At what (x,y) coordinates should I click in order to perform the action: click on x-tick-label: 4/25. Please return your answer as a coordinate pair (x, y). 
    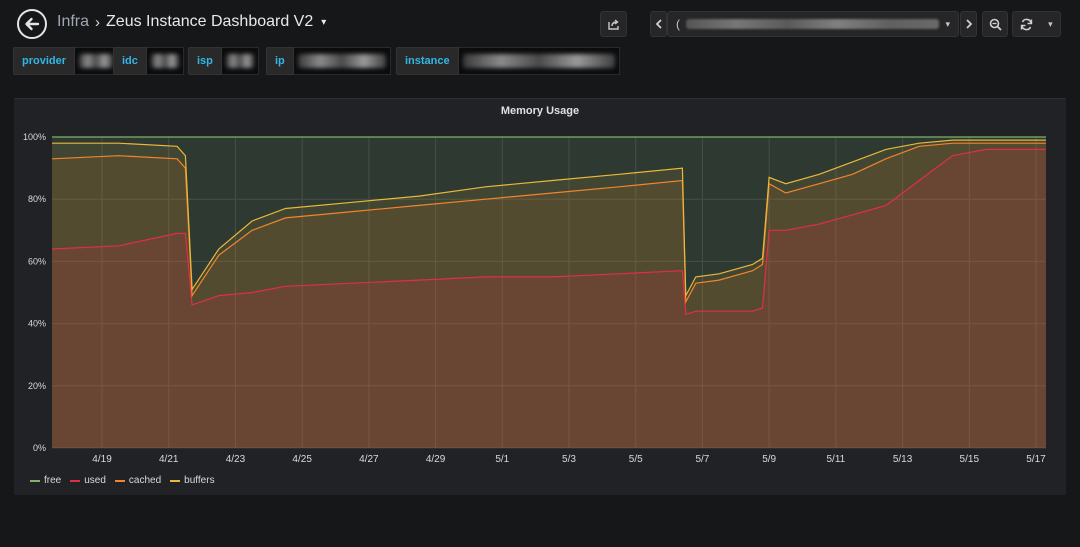
    Looking at the image, I should click on (302, 459).